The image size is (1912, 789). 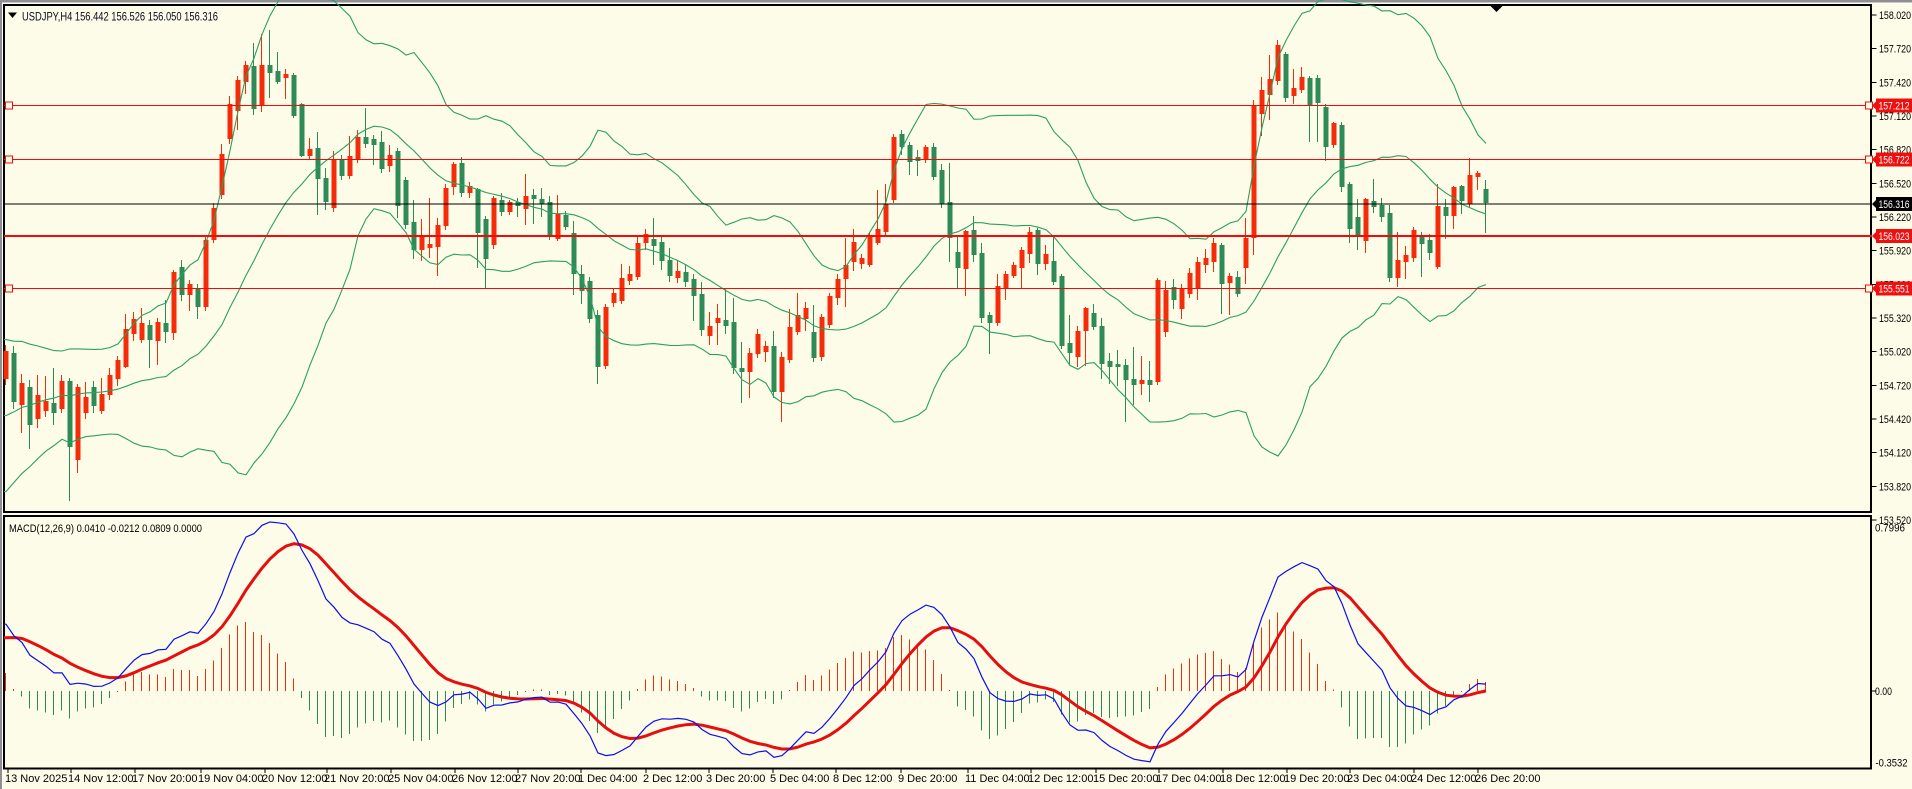 What do you see at coordinates (1443, 779) in the screenshot?
I see `svg-text: 24 Dec 12:00` at bounding box center [1443, 779].